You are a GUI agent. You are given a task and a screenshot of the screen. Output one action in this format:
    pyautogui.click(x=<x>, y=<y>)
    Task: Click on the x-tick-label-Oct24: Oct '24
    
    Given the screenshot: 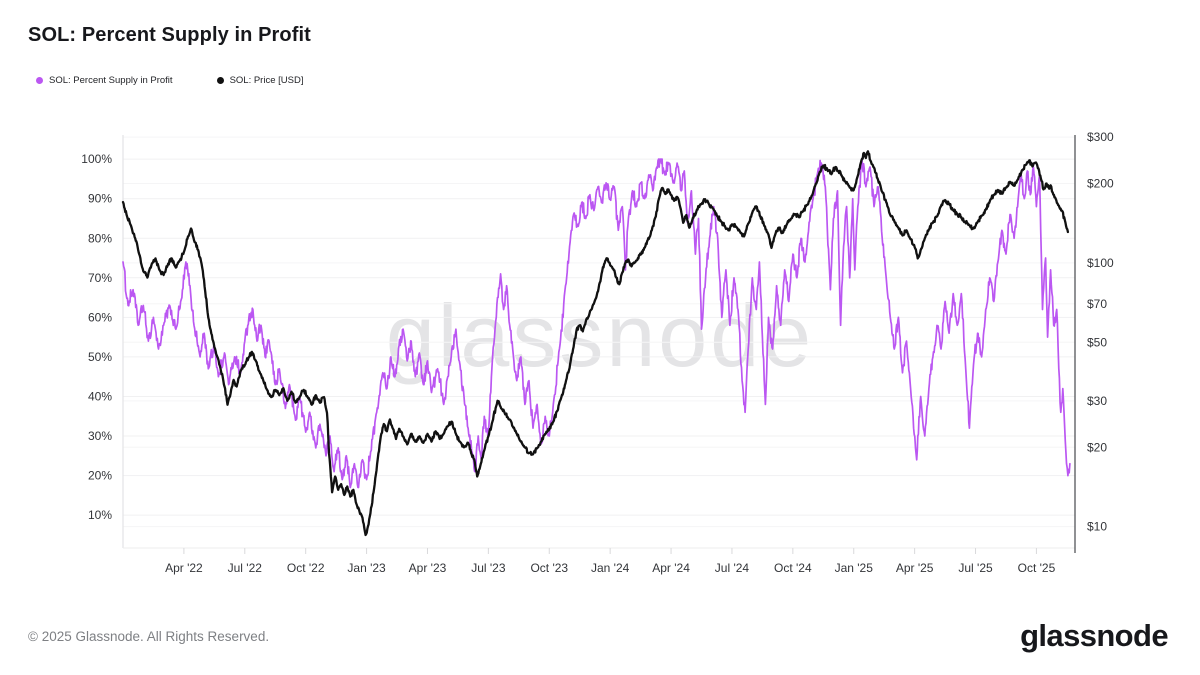 What is the action you would take?
    pyautogui.click(x=793, y=568)
    